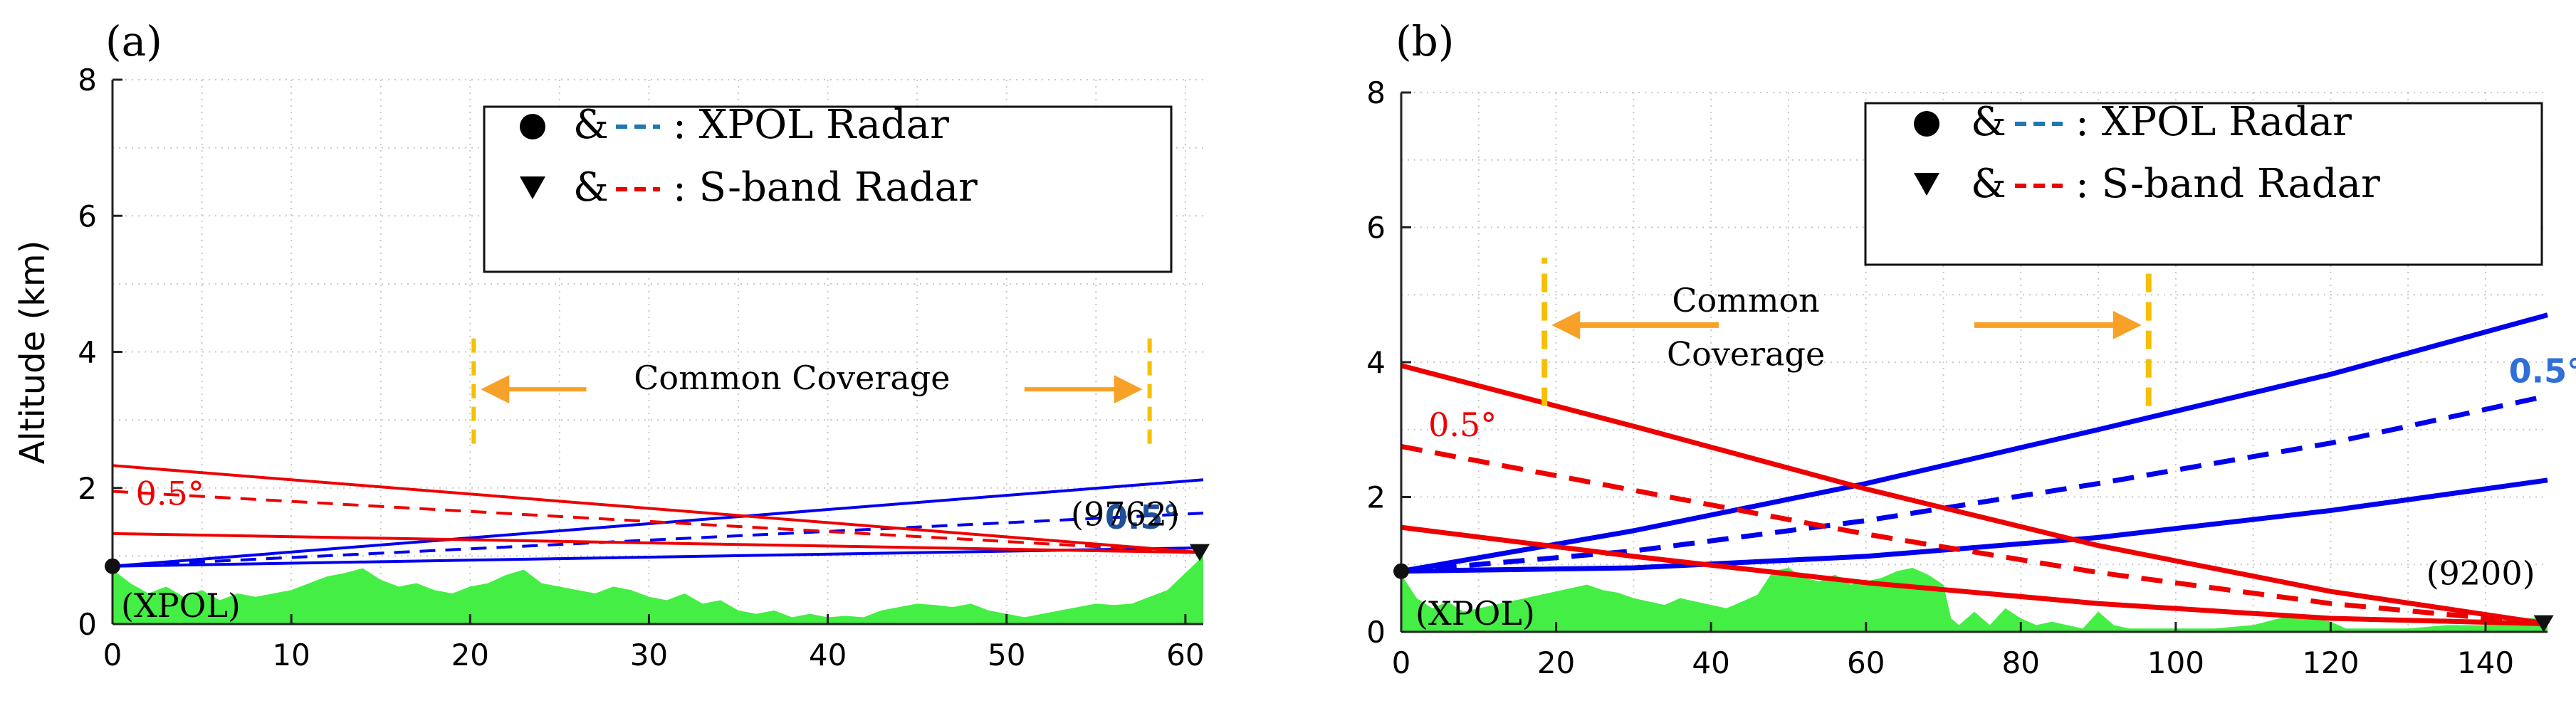  Describe the element at coordinates (2175, 662) in the screenshot. I see `x-tick-label: 100` at that location.